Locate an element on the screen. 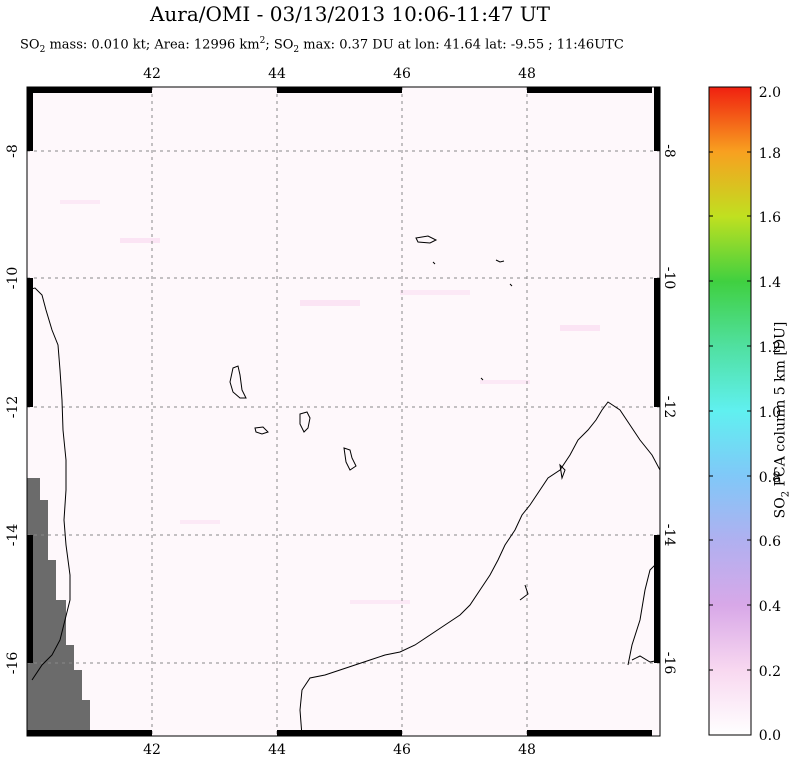  lon-tick-top-46: 46 is located at coordinates (402, 74).